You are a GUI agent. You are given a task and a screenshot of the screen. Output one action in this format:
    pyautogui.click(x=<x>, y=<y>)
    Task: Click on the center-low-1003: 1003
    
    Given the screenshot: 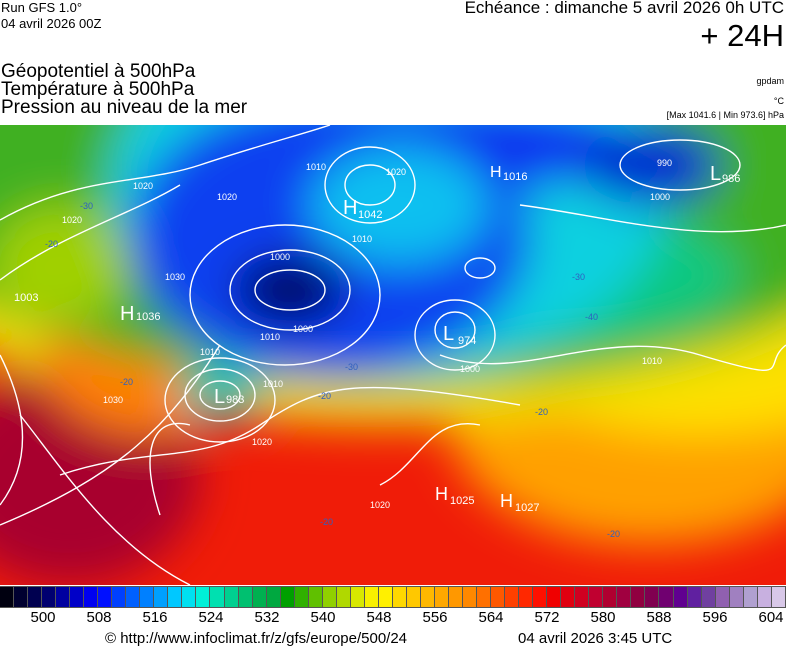 What is the action you would take?
    pyautogui.click(x=26, y=298)
    